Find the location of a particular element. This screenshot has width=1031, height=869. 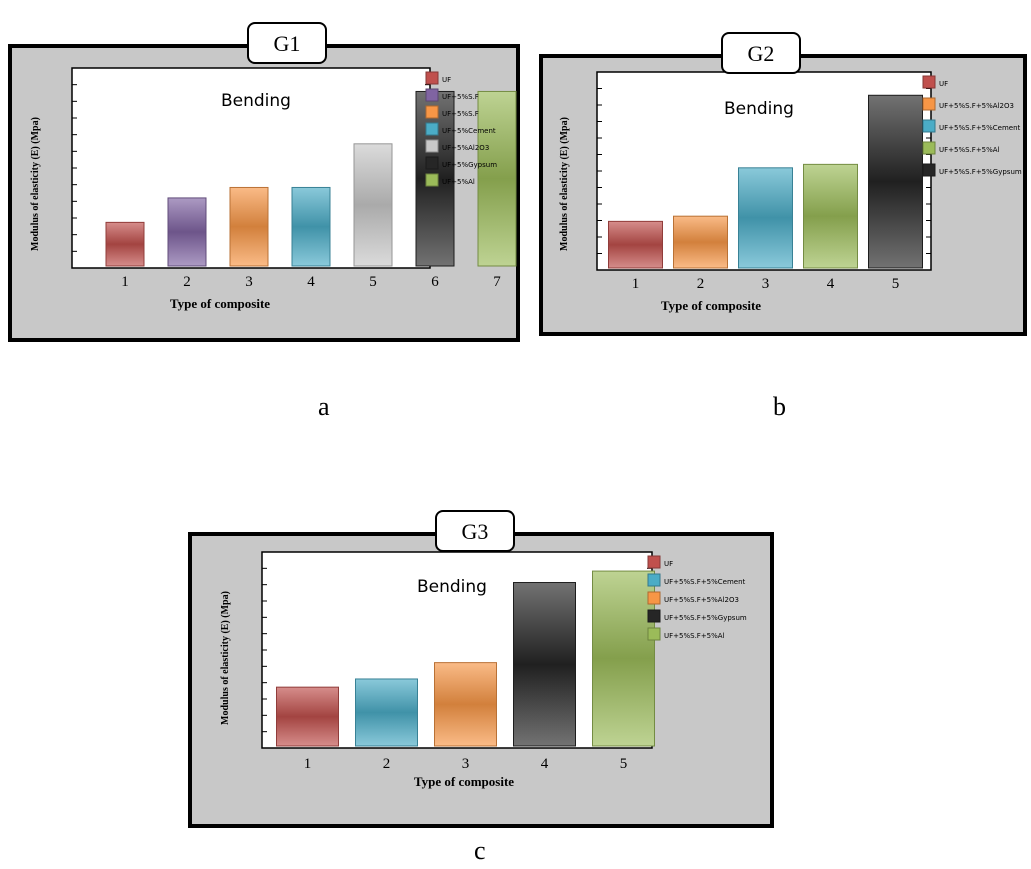

subfigure-label-c: c is located at coordinates (480, 850).